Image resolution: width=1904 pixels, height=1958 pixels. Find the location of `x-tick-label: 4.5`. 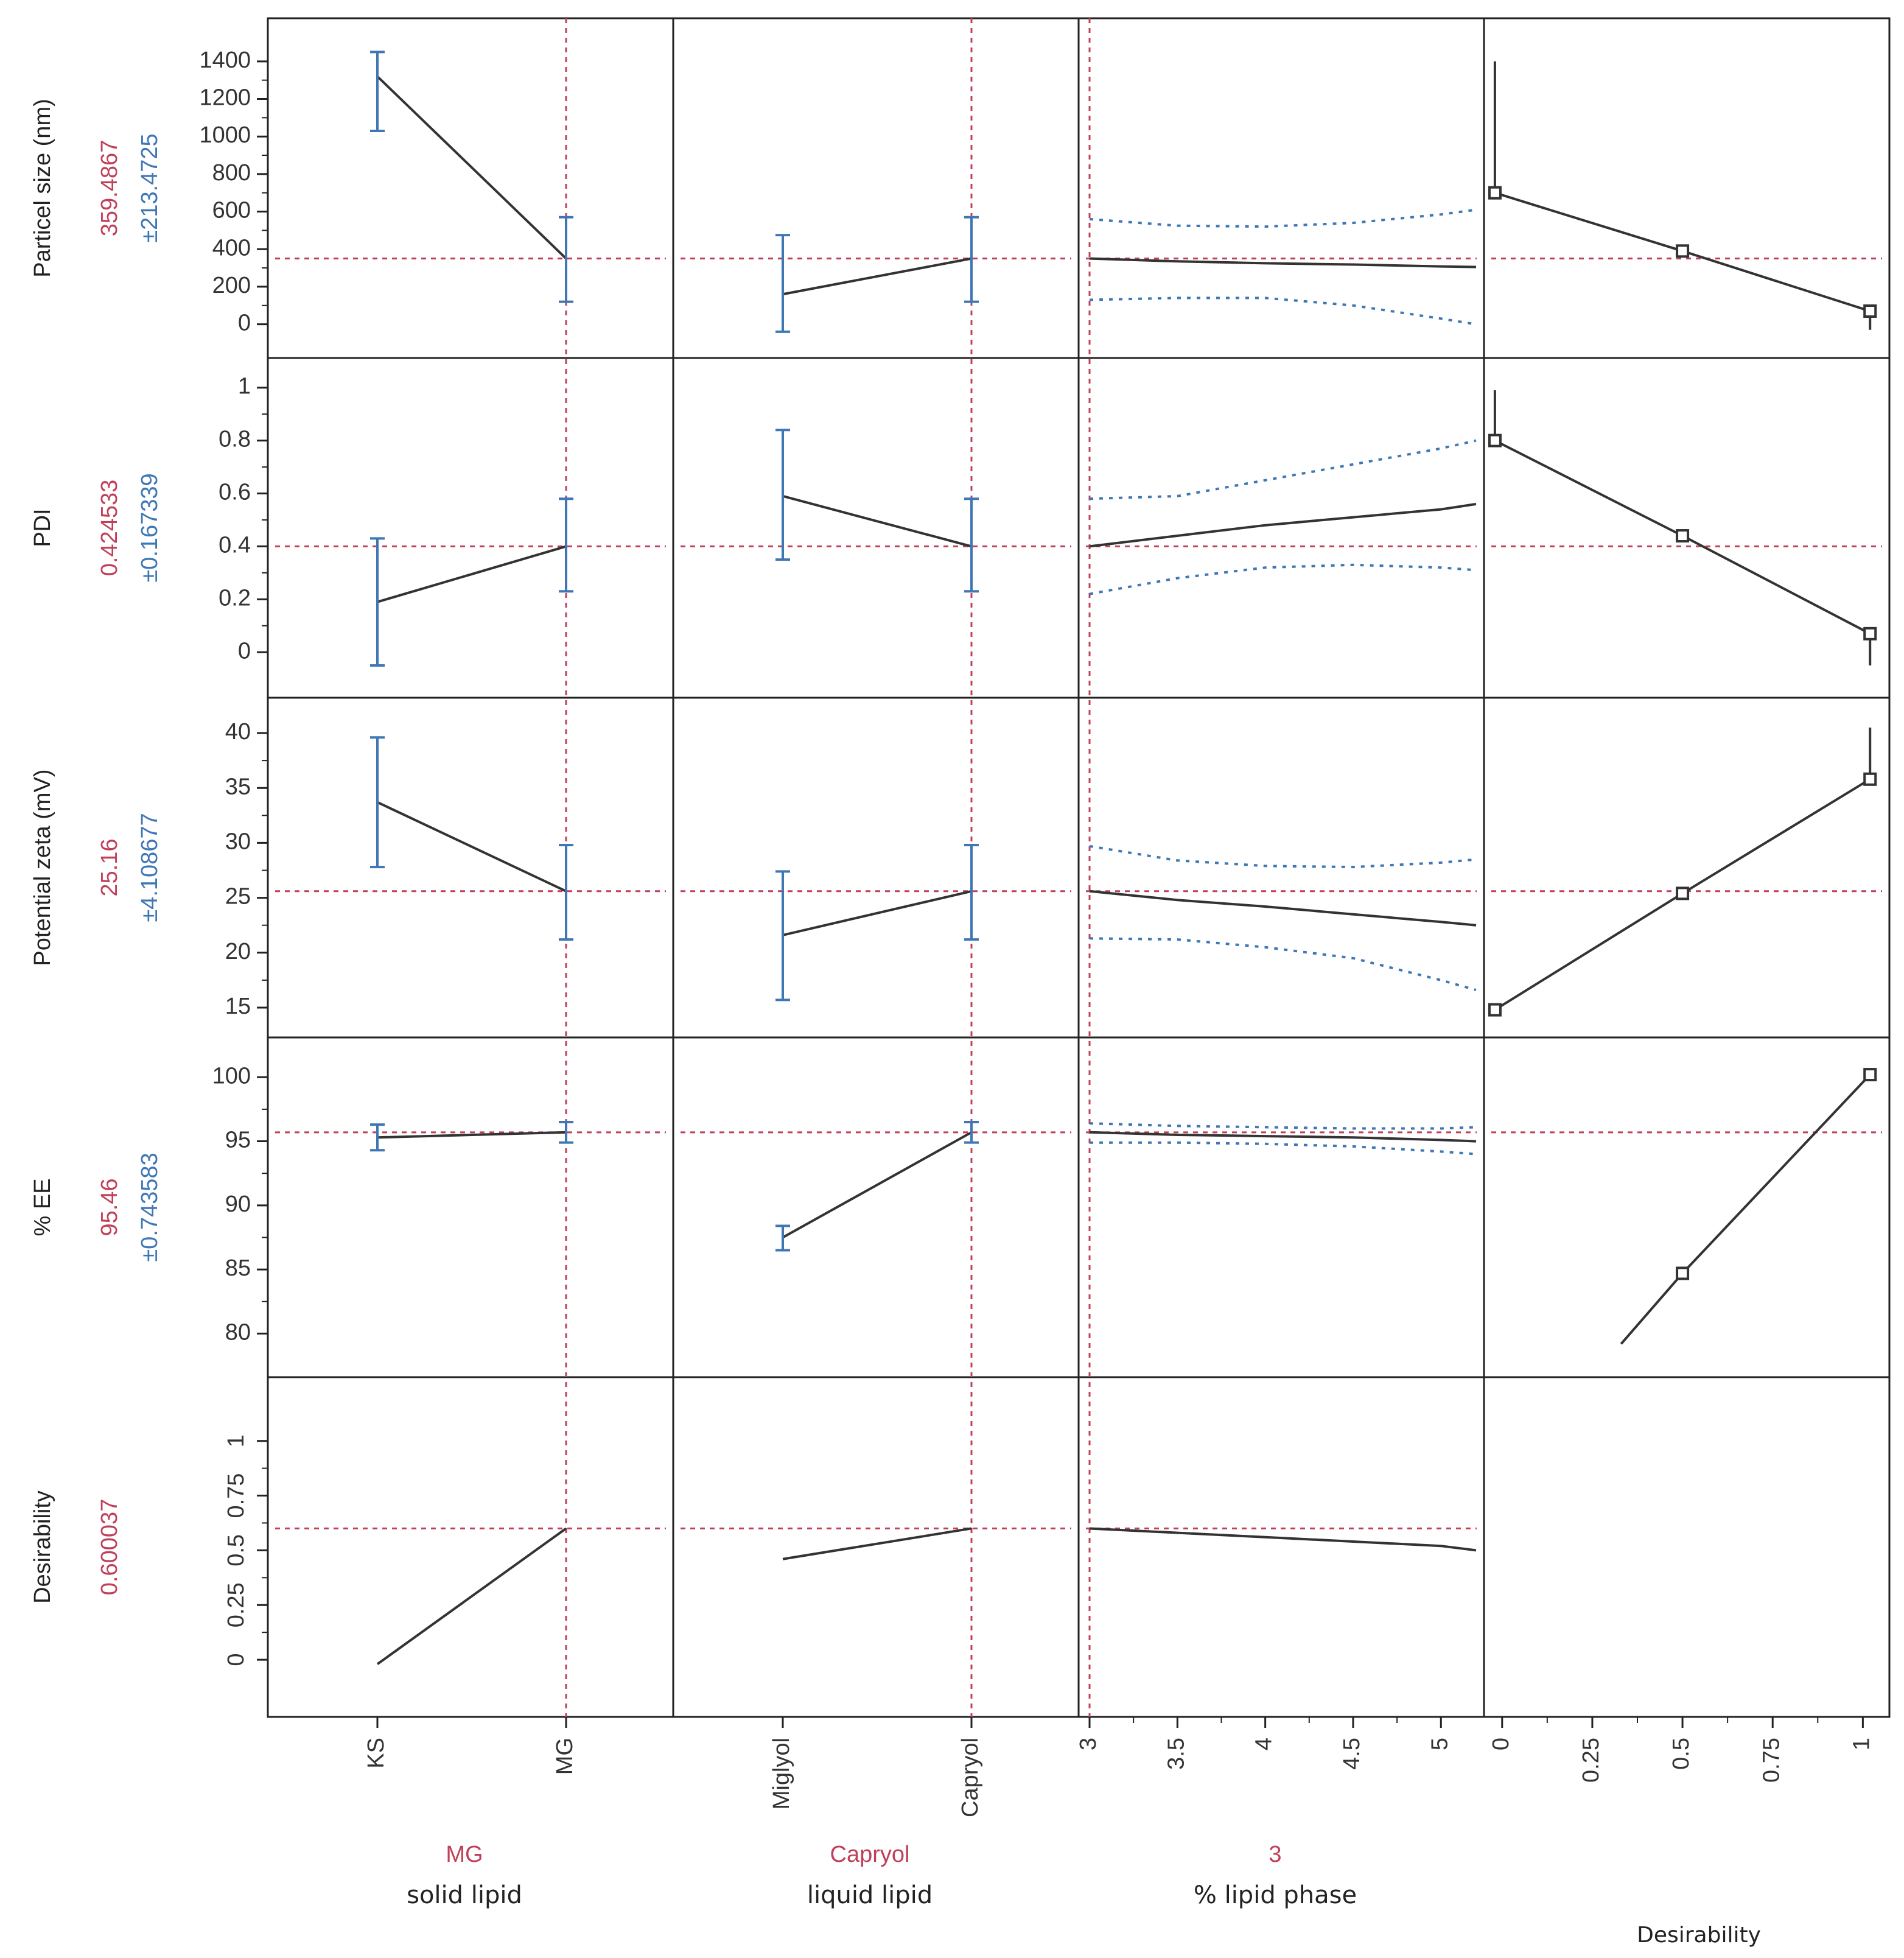

x-tick-label: 4.5 is located at coordinates (1352, 1754).